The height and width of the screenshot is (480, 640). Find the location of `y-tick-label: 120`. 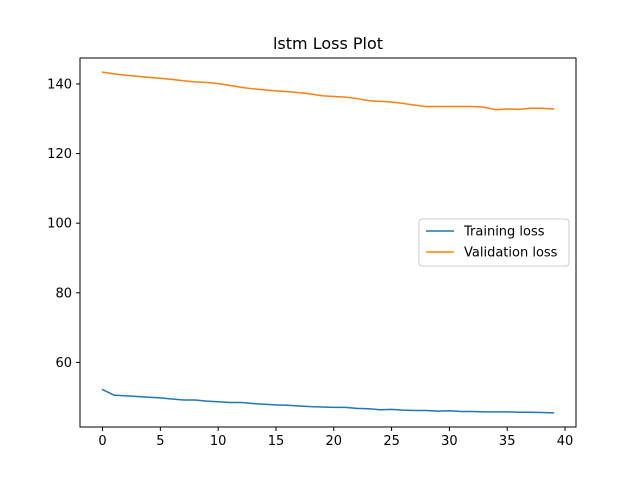

y-tick-label: 120 is located at coordinates (59, 154).